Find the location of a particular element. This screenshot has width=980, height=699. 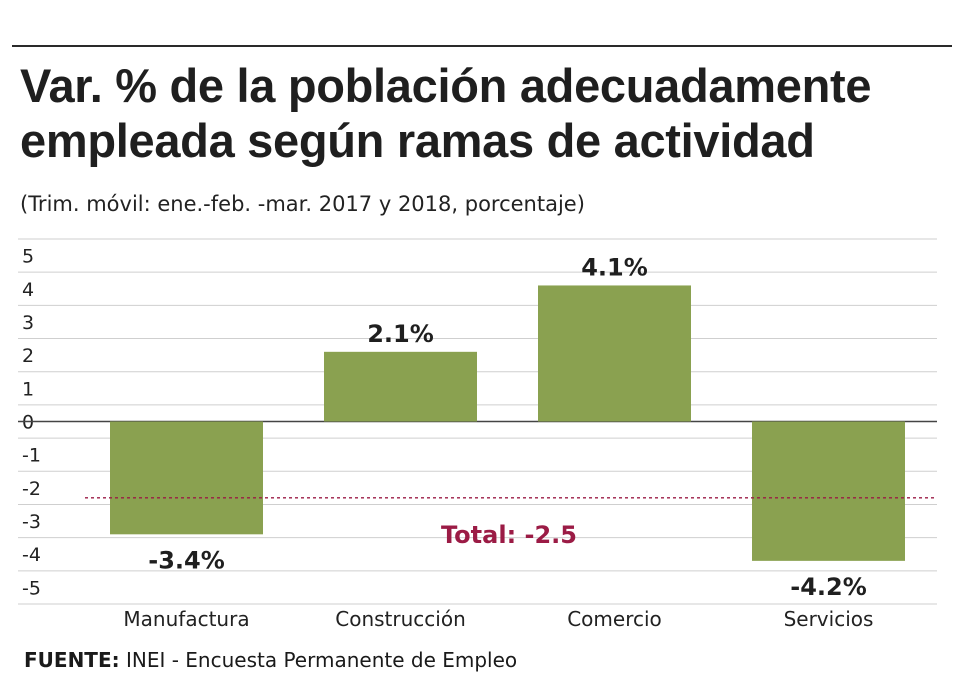

x-category-label: Manufactura is located at coordinates (186, 619).